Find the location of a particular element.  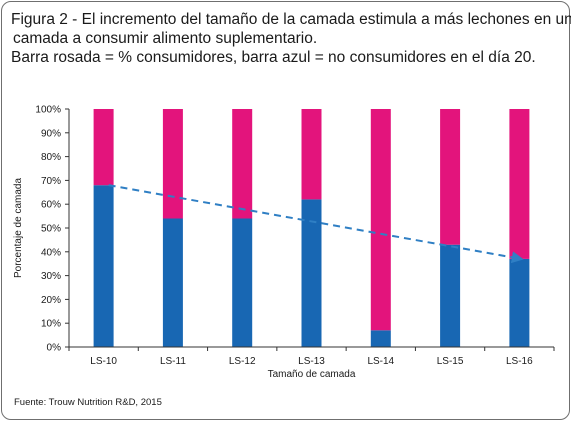

y-axis-title: Porcentaje de camada is located at coordinates (18, 228).